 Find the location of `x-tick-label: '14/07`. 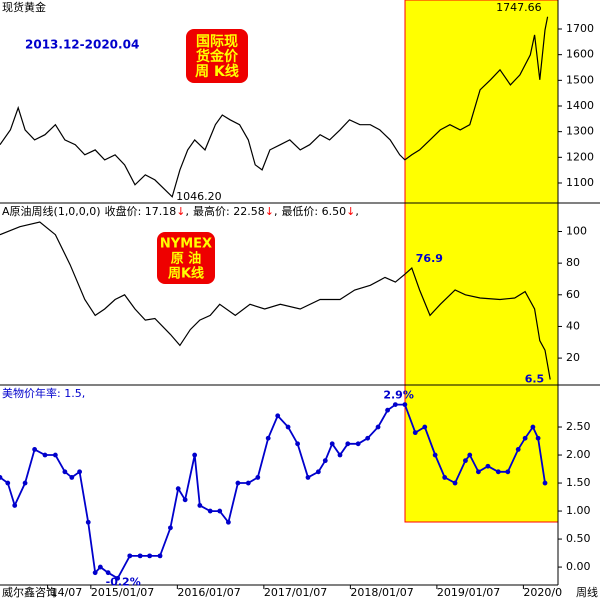

x-tick-label: '14/07 is located at coordinates (65, 592).